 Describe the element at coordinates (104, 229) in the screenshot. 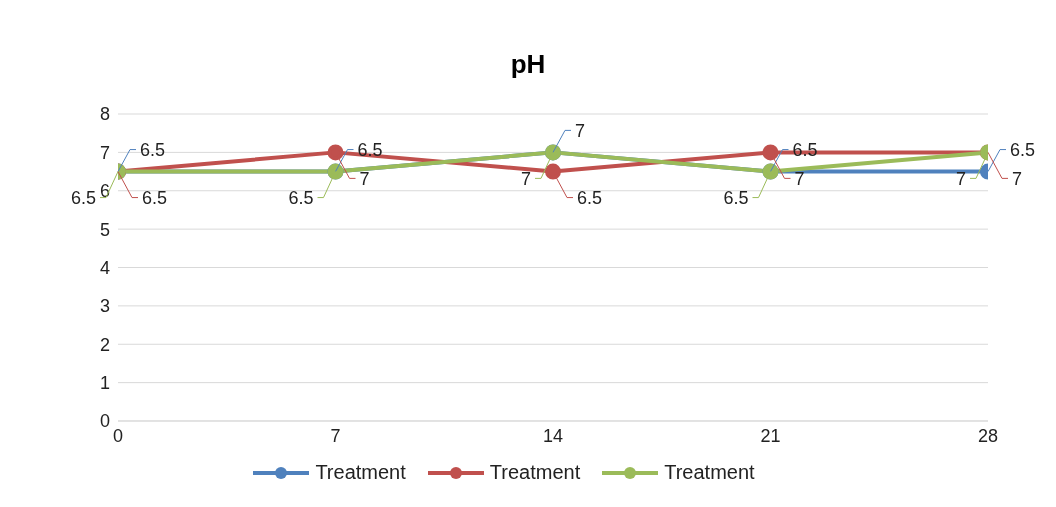

I see `y-tick-label: 5` at that location.